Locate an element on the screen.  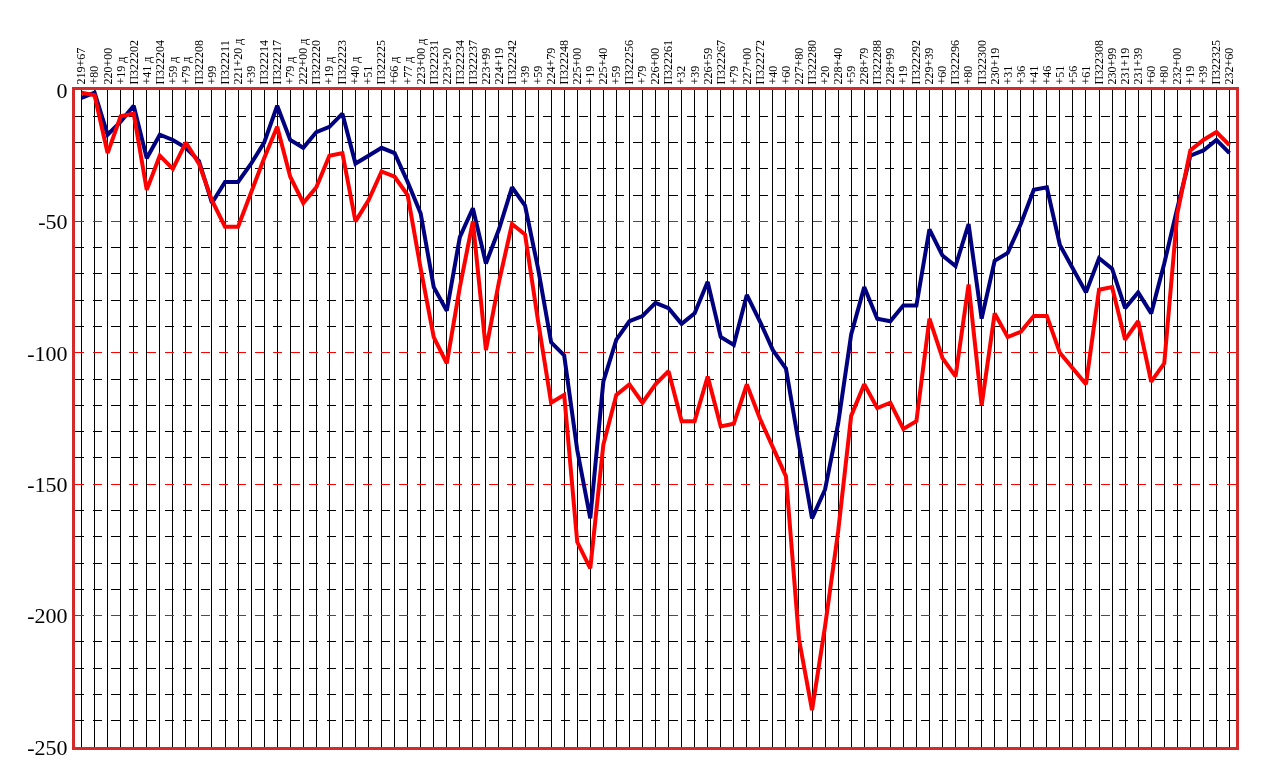
x-tick-label: П322261 is located at coordinates (668, 62).